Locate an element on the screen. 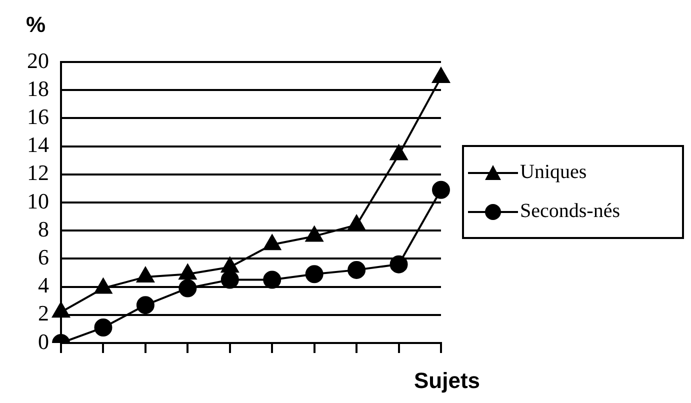  y-tick-label: 20 is located at coordinates (38, 60).